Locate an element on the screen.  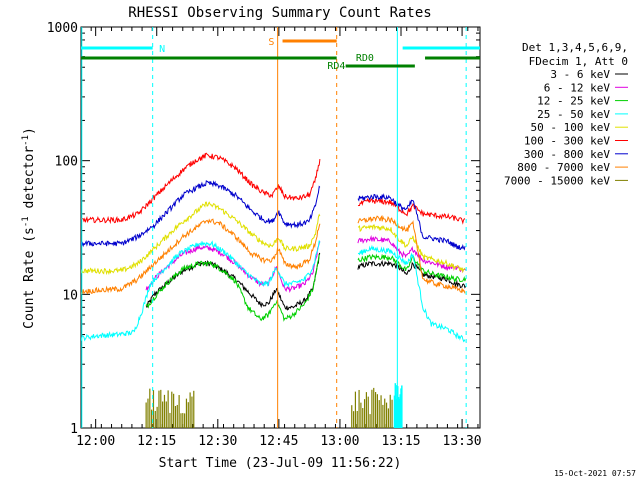
y-tick-label: 1000 is located at coordinates (62, 28).